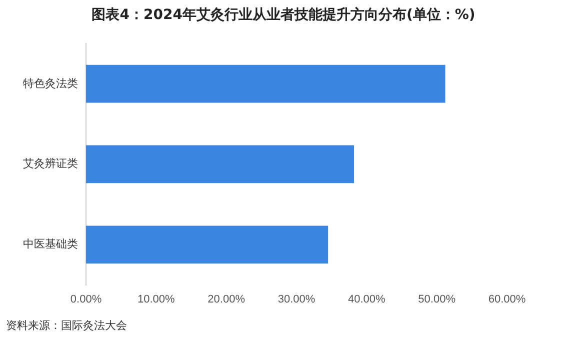  Describe the element at coordinates (50, 83) in the screenshot. I see `y-tick-label: 特色灸法类` at that location.